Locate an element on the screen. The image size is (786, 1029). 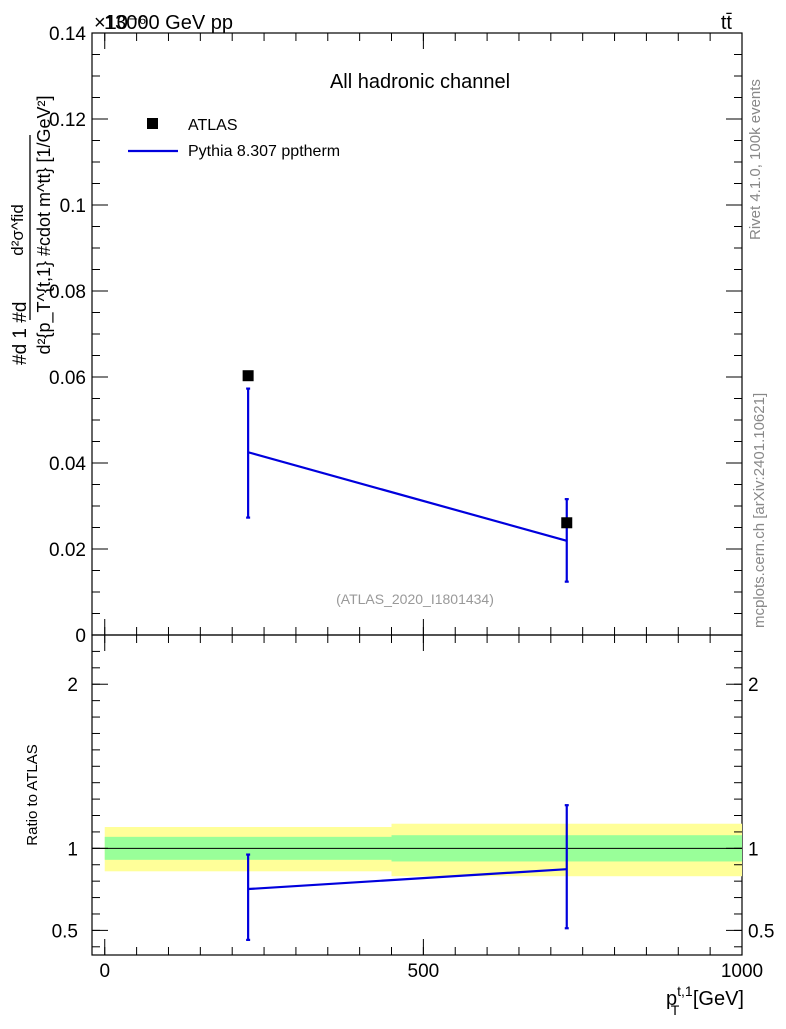
main-y-tick-label: 0.06 is located at coordinates (67, 378).